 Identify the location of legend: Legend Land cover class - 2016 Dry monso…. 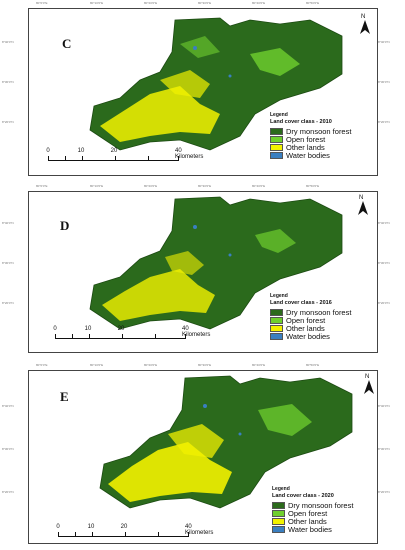
(311, 317).